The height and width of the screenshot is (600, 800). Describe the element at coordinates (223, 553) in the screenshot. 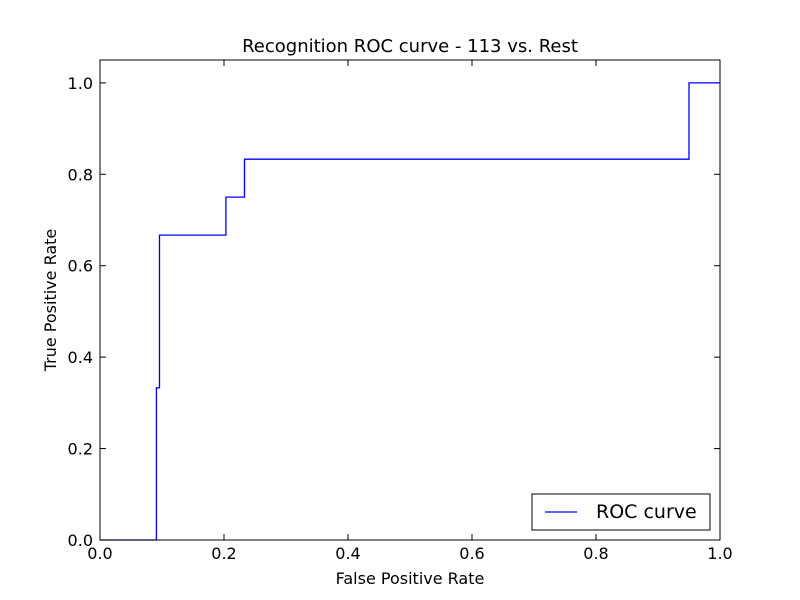

I see `x-tick-label: 0.2` at that location.